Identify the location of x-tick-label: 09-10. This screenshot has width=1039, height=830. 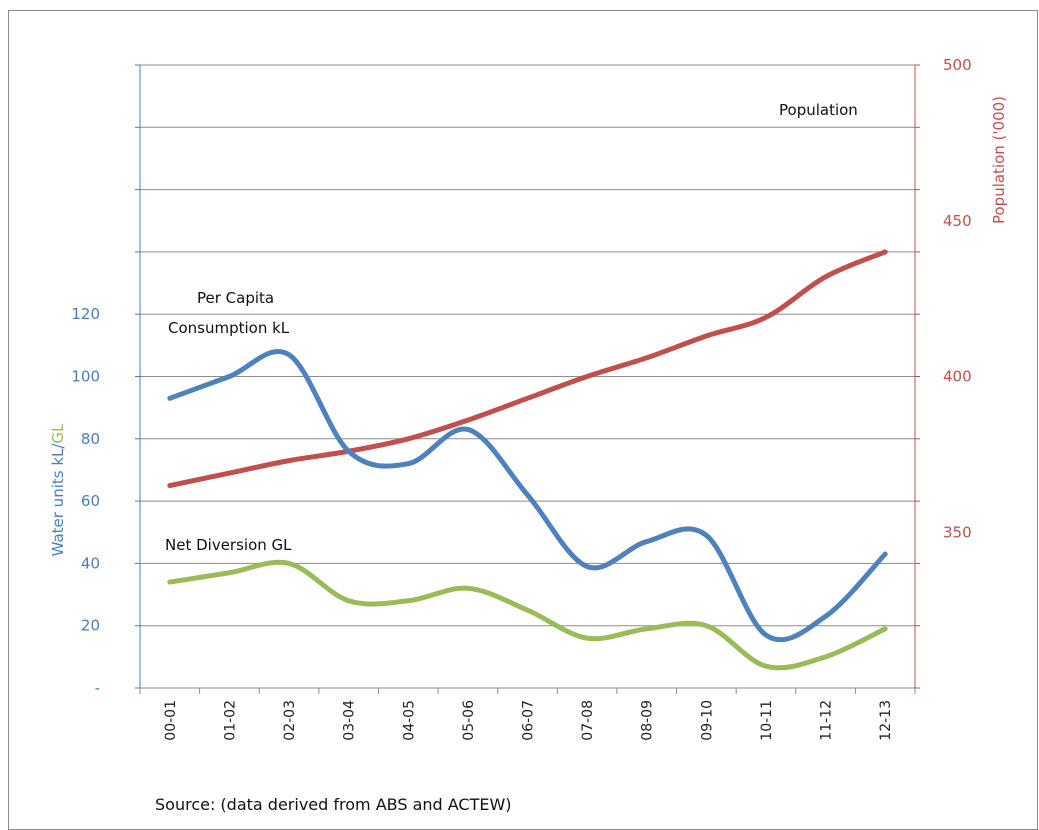
(707, 720).